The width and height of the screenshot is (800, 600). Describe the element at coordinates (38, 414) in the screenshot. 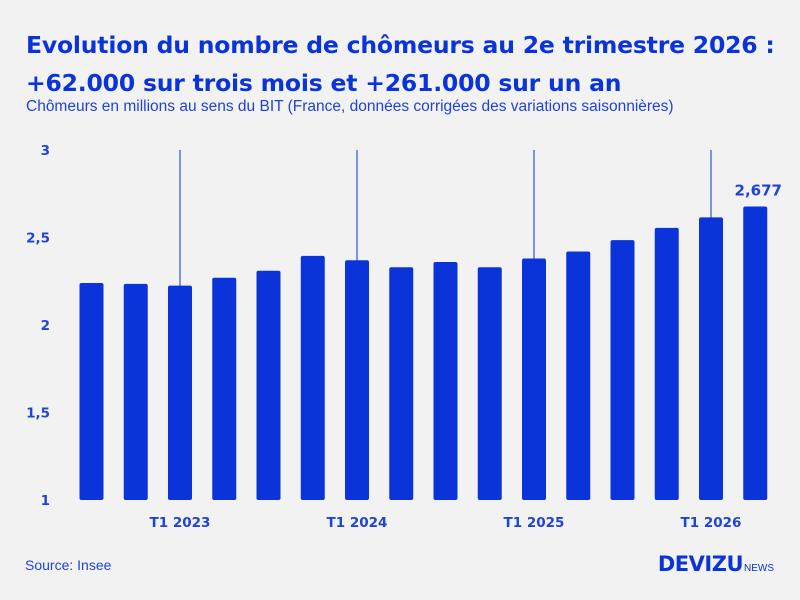

I see `y-tick-label: 1,5` at that location.